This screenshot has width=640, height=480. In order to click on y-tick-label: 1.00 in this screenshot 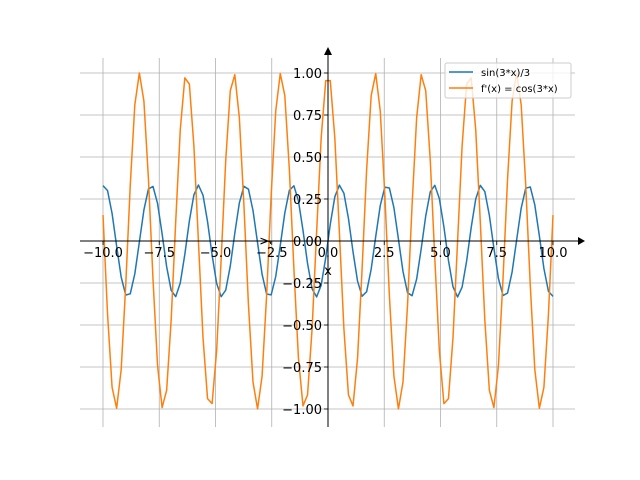, I will do `click(307, 74)`.